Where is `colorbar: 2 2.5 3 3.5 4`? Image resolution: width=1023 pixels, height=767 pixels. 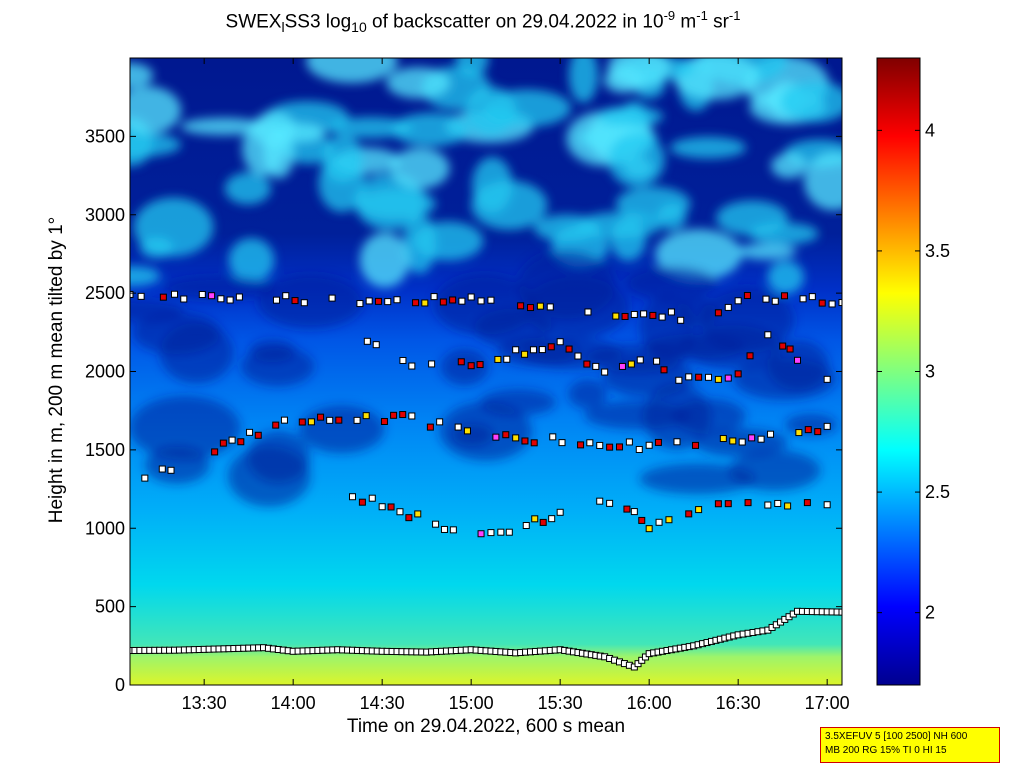 colorbar: 2 2.5 3 3.5 4 is located at coordinates (913, 371).